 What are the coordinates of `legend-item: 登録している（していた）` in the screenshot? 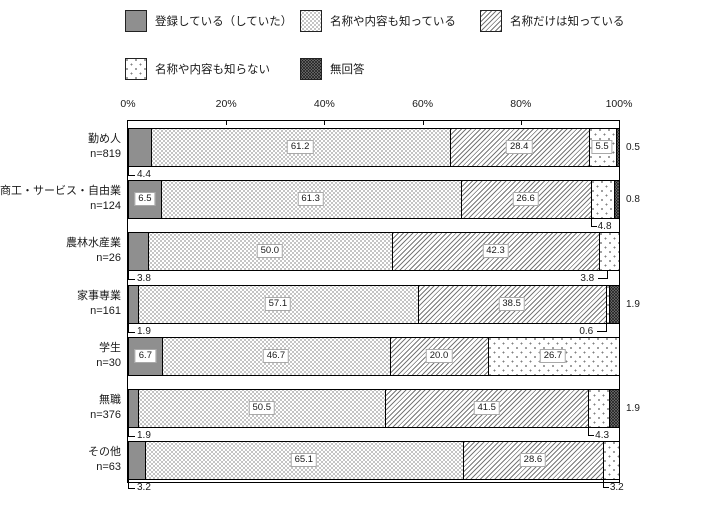 It's located at (208, 21).